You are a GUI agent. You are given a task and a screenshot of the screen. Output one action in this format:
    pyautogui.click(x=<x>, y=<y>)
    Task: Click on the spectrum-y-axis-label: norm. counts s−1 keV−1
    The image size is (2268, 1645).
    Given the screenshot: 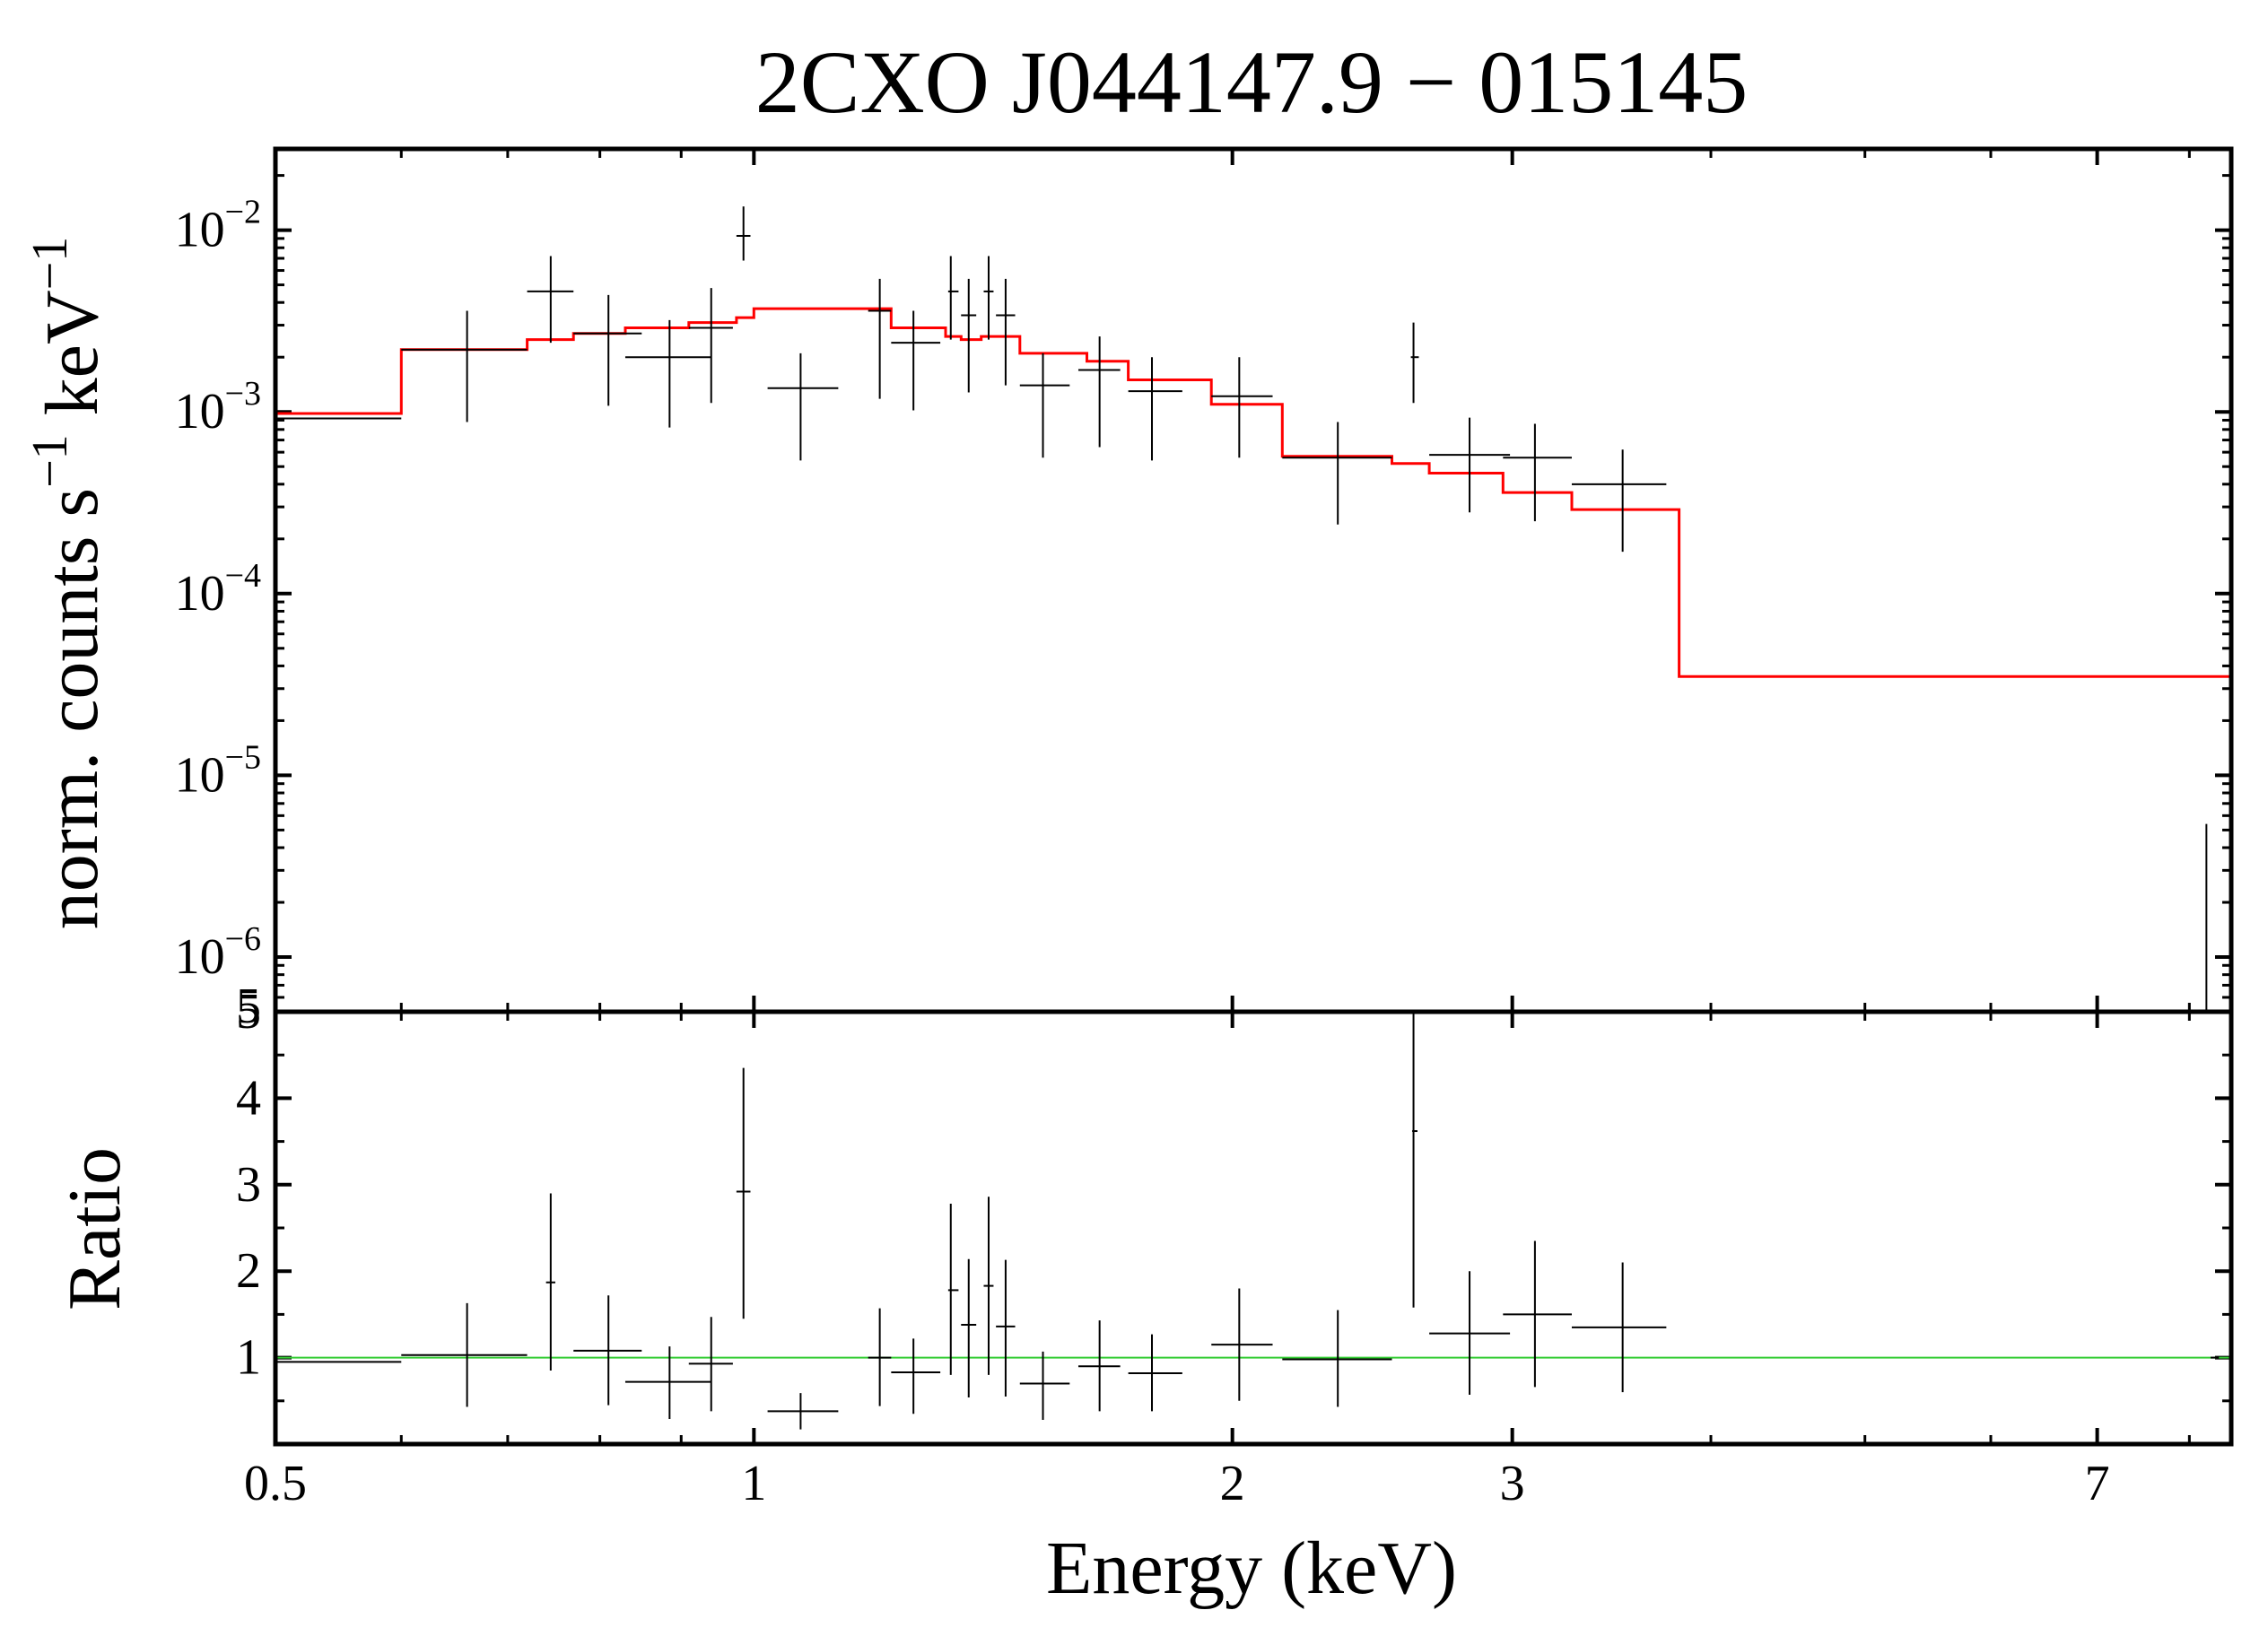 What is the action you would take?
    pyautogui.click(x=68, y=583)
    